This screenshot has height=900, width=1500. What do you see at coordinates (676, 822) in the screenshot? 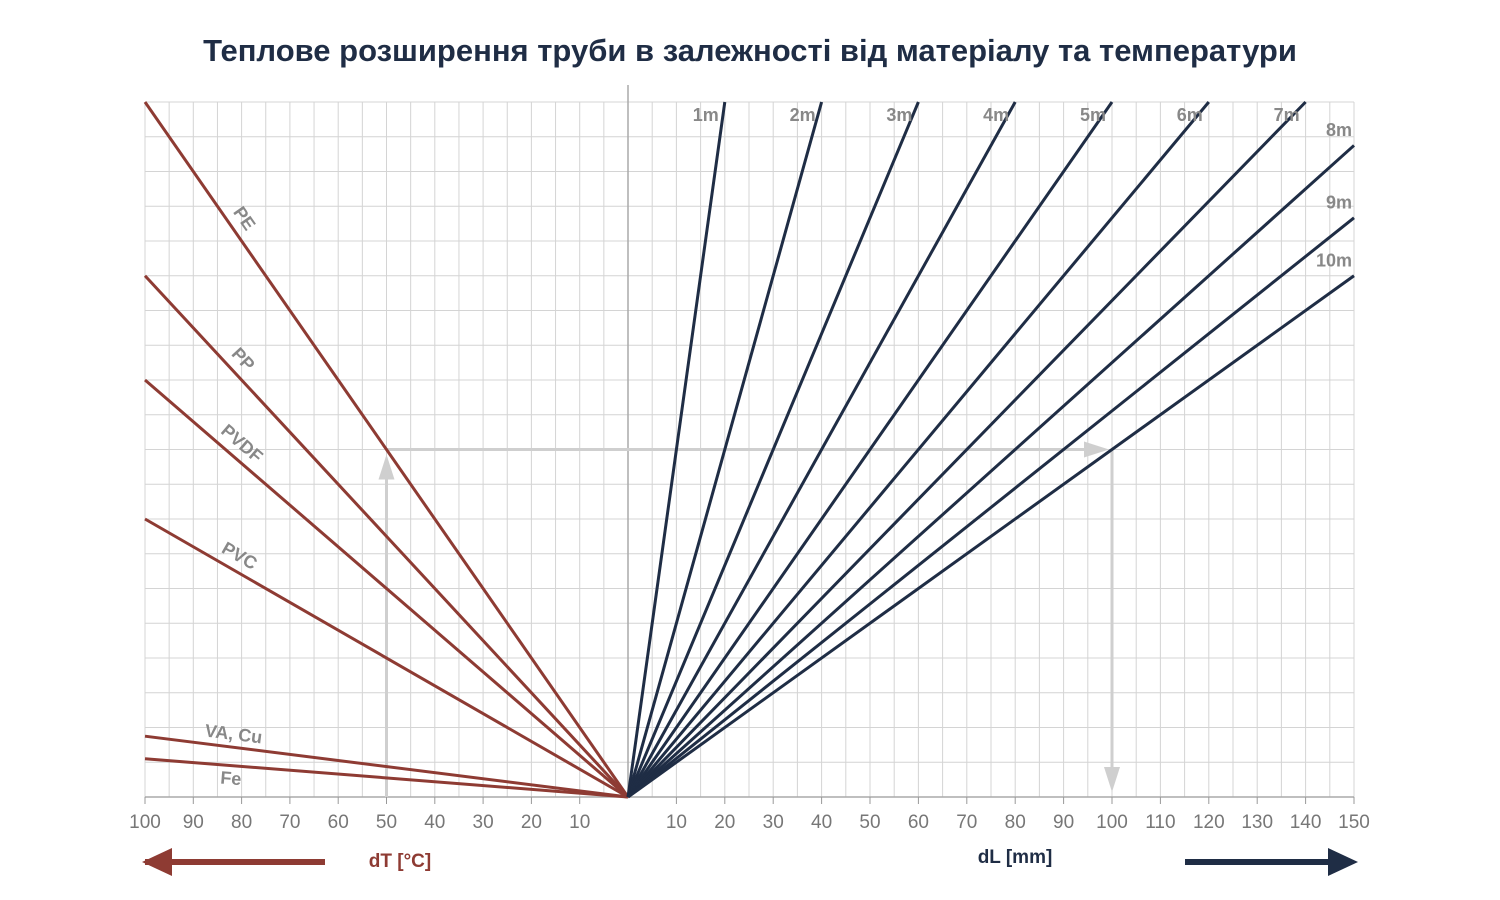
I see `x-right-tick-label: 10` at bounding box center [676, 822].